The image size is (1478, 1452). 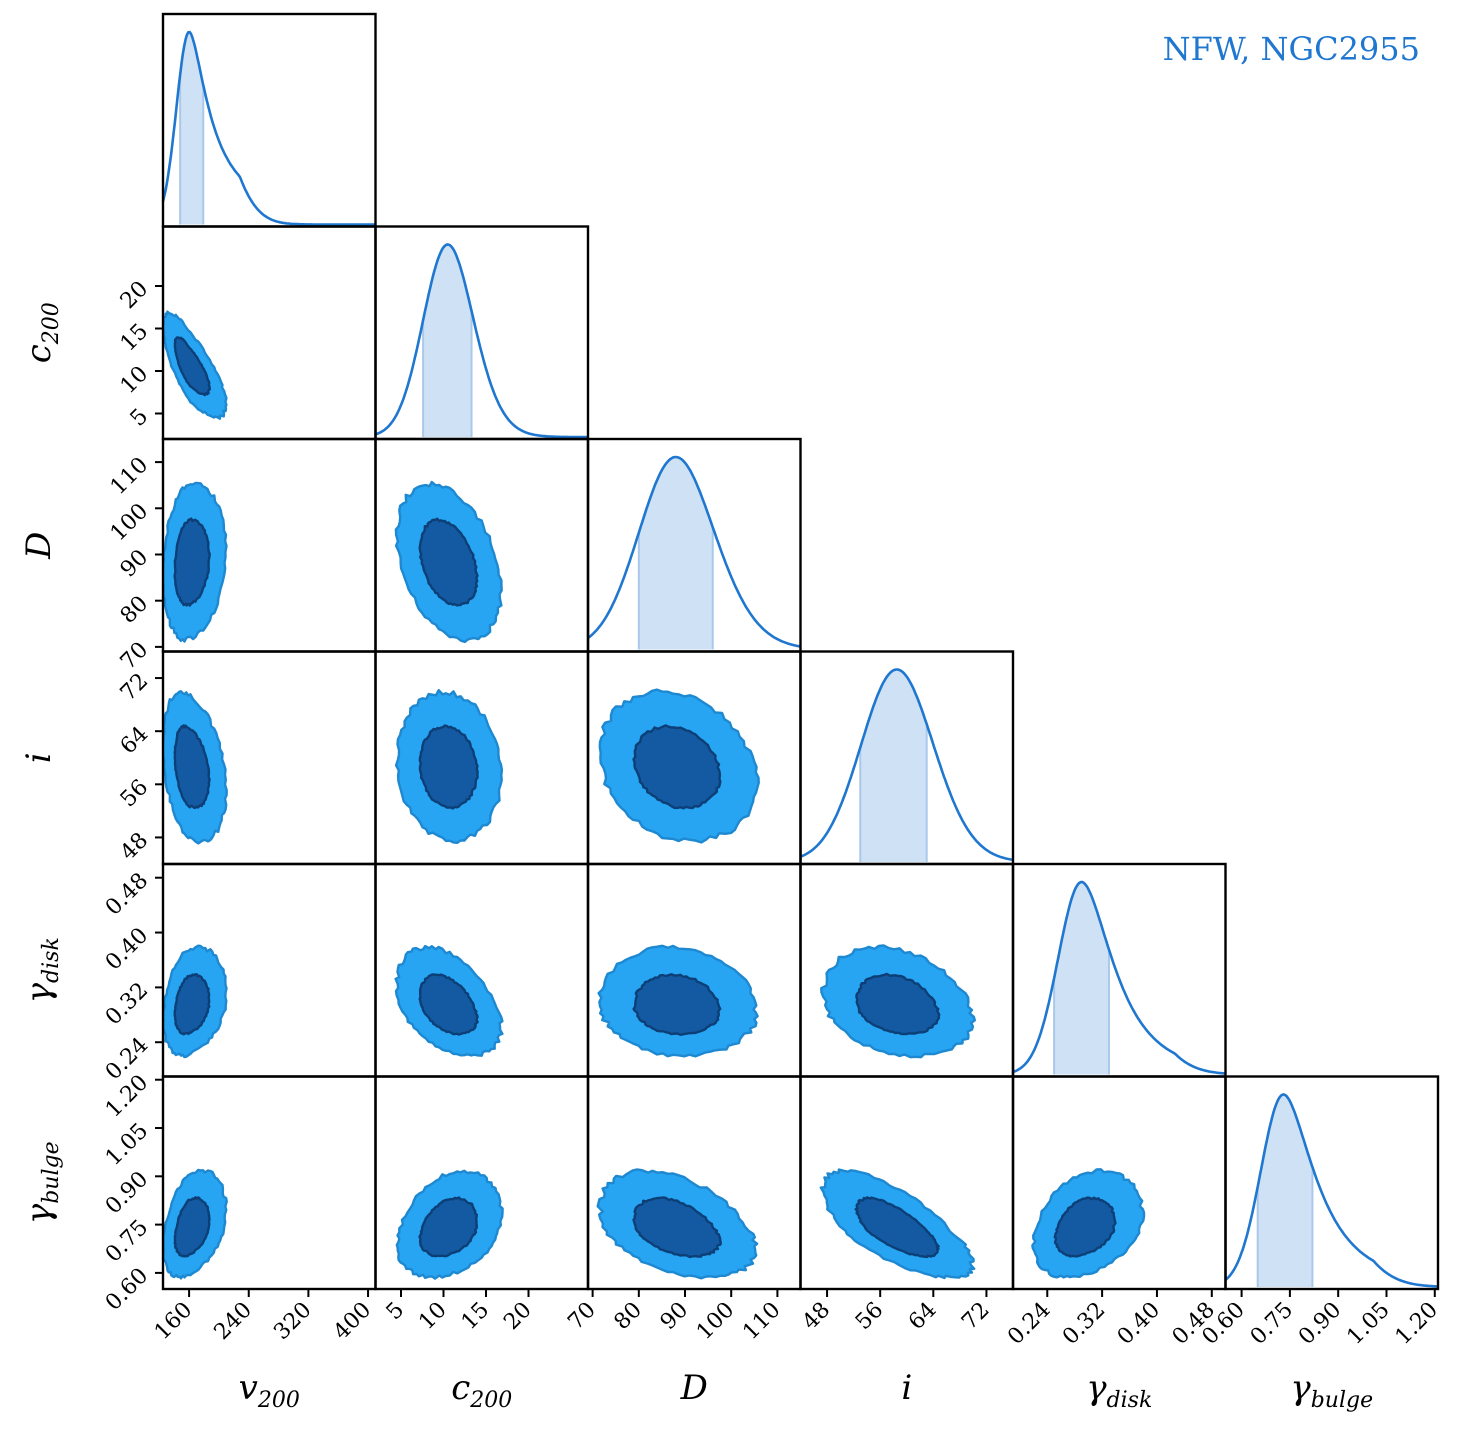 I want to click on contour-panel-D-vs-c200, so click(x=482, y=545).